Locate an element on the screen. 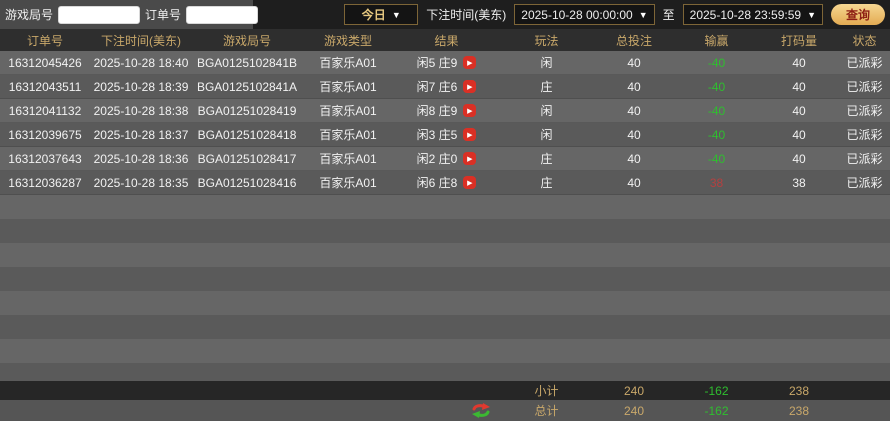  order-no-label: 订单号 is located at coordinates (163, 15).